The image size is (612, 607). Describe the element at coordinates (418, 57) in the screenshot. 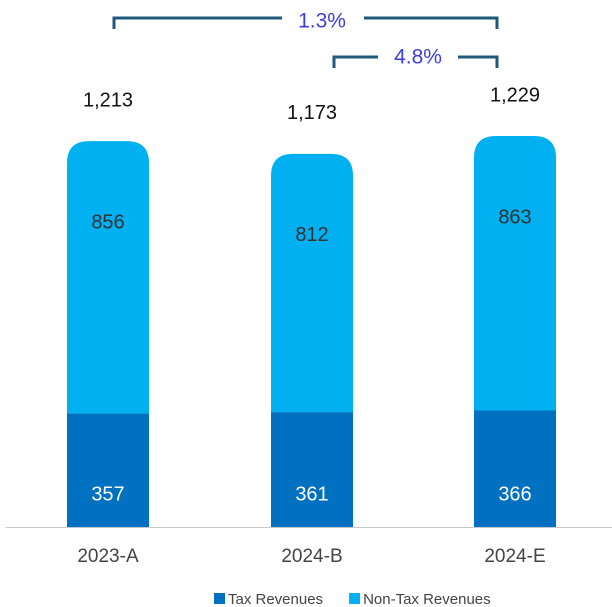

I see `annotation: 4.8%` at that location.